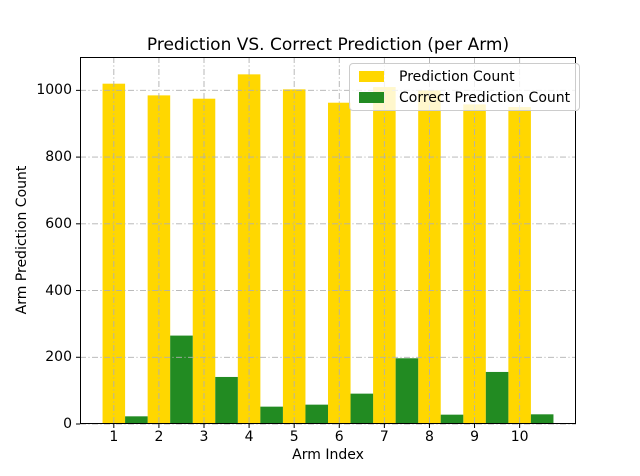  I want to click on xtick-label-9: 9, so click(474, 437).